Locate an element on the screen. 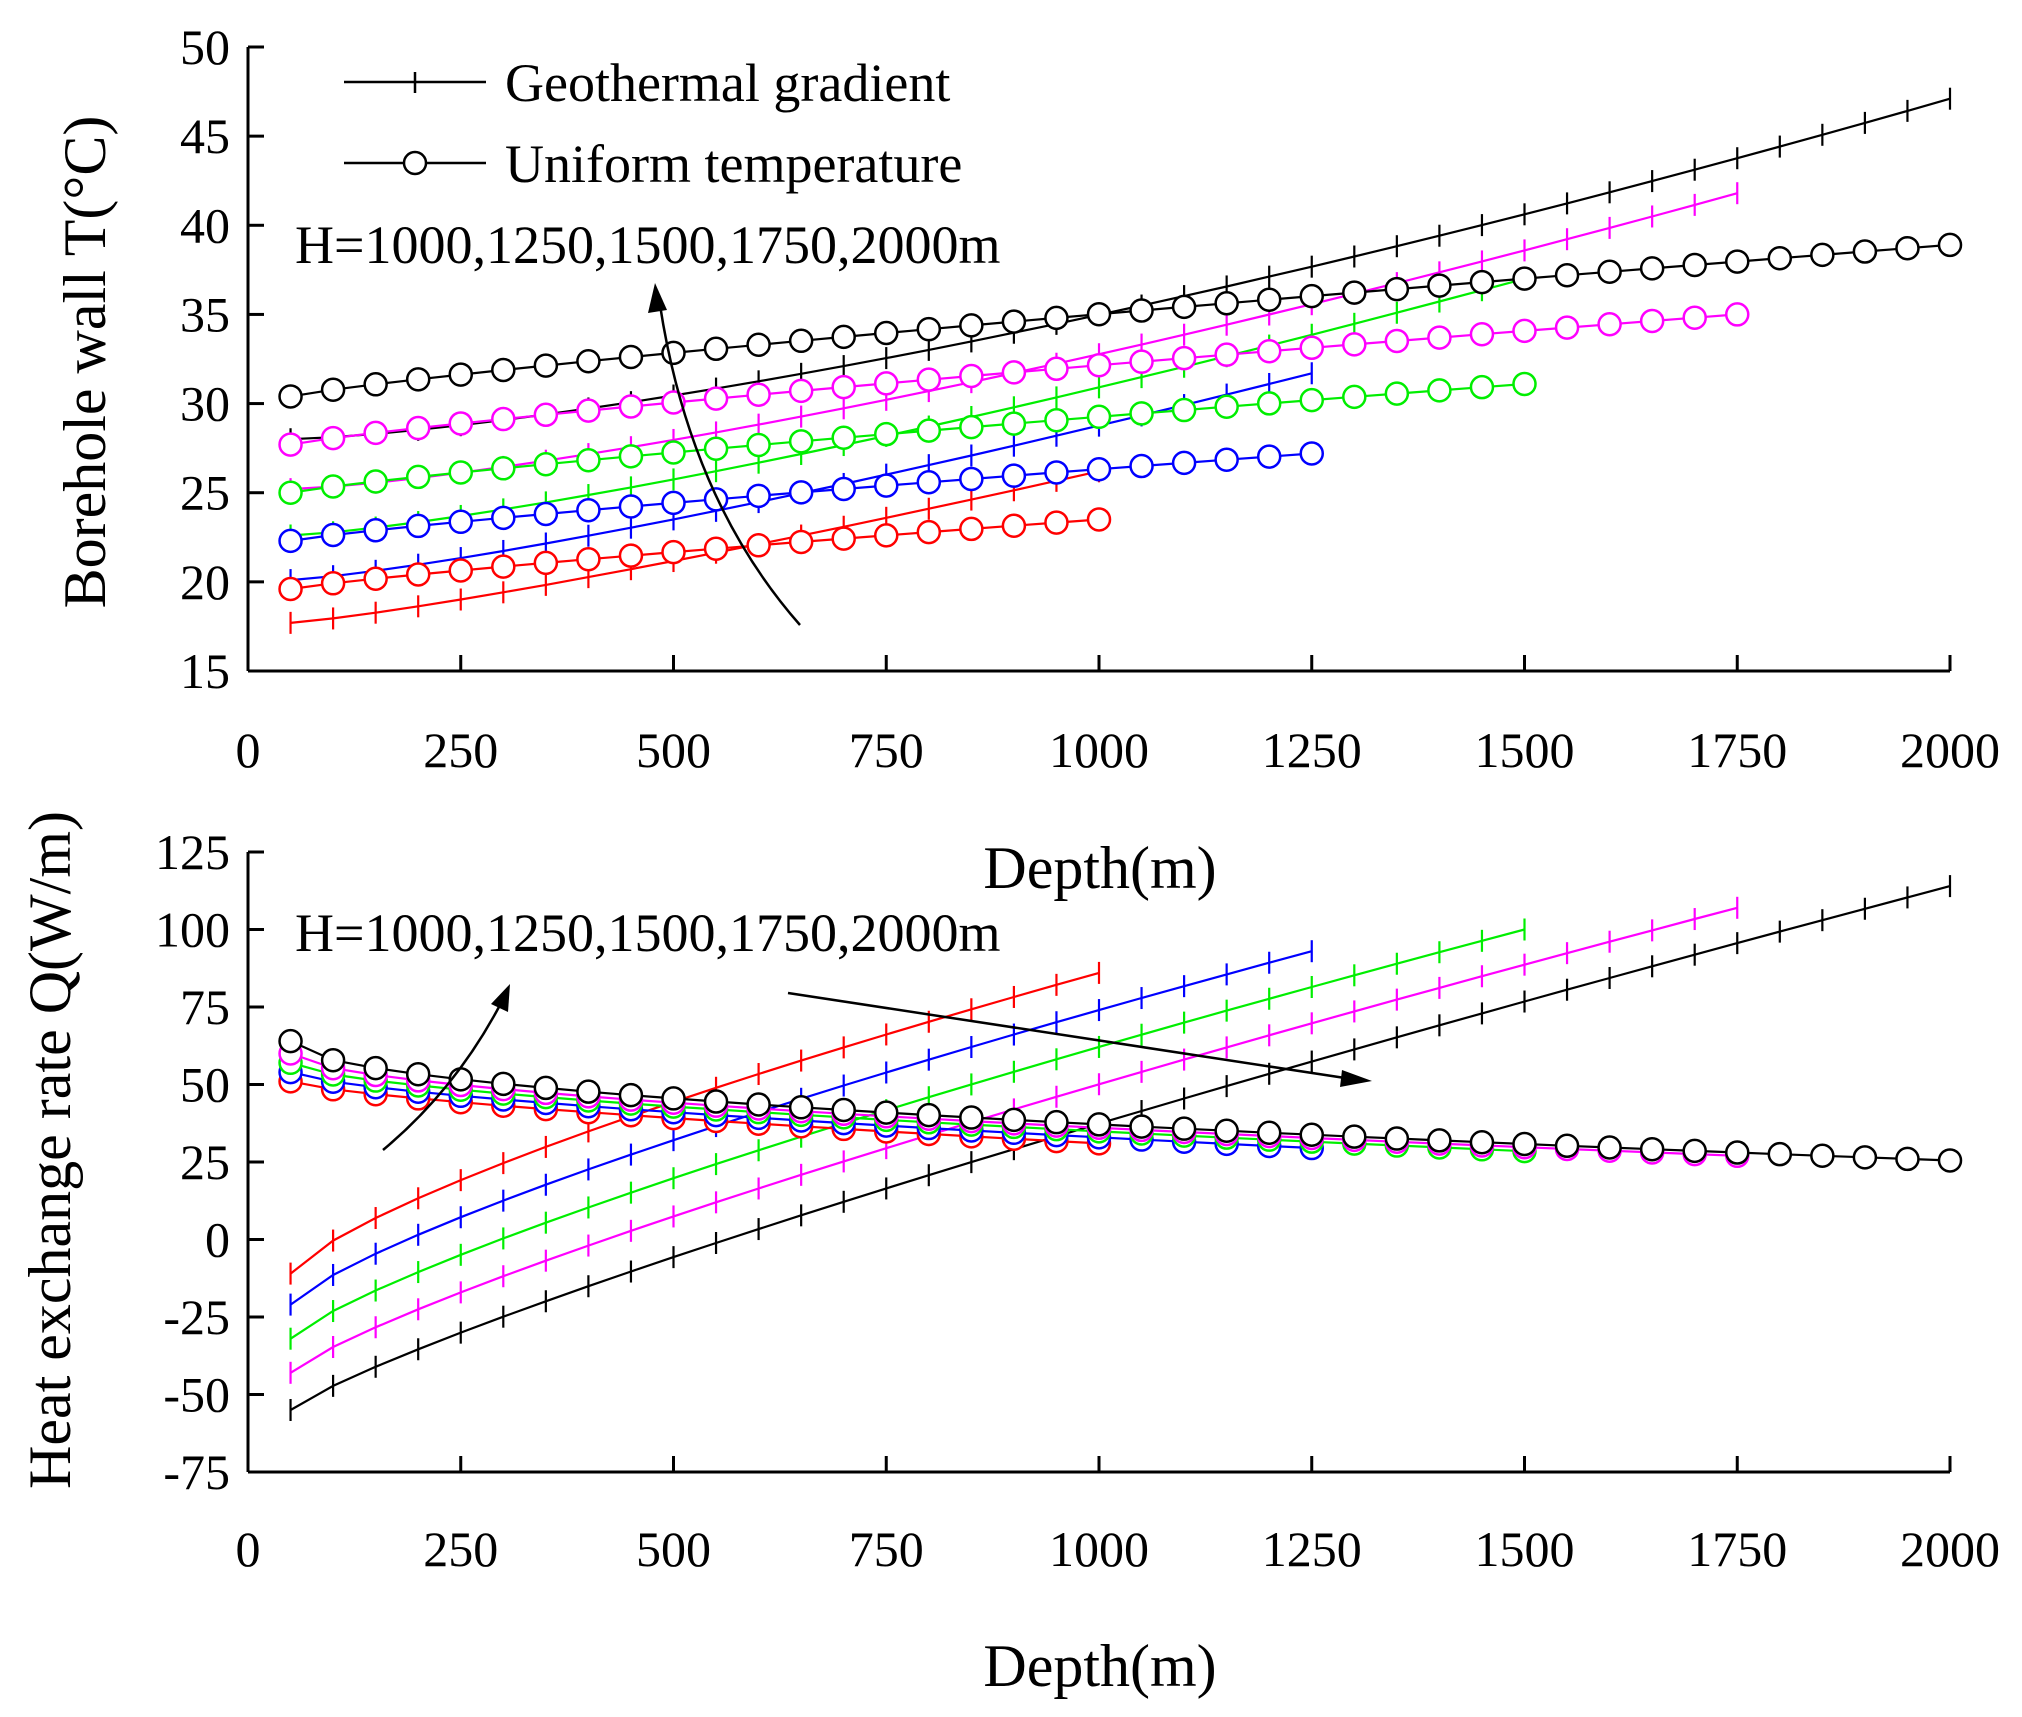  top-x-tick-label: 250 is located at coordinates (460, 750).